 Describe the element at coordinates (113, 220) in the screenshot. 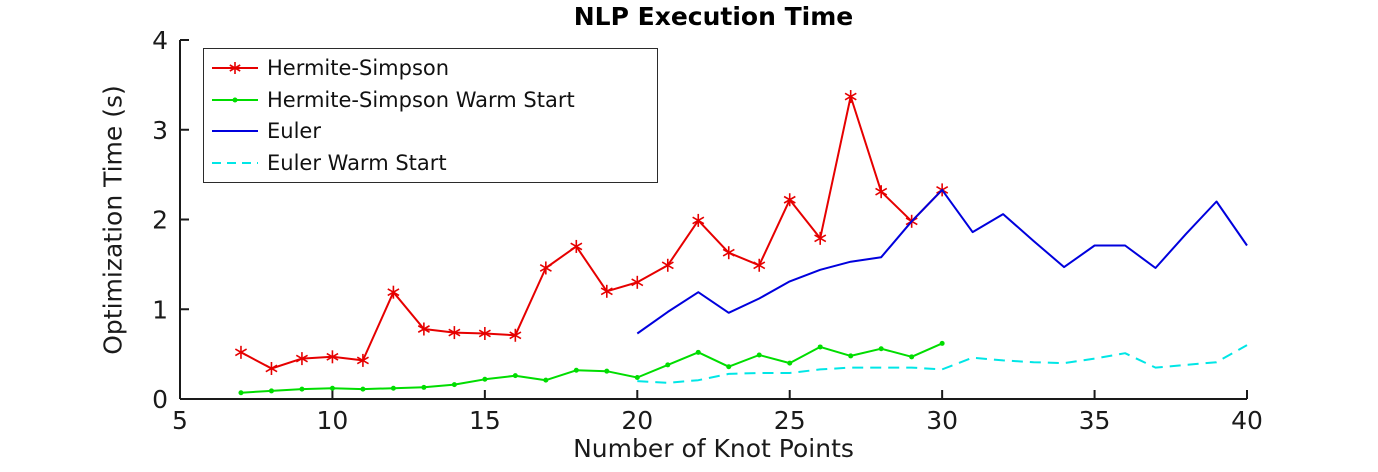

I see `y-axis-label: Optimization Time (s)` at that location.